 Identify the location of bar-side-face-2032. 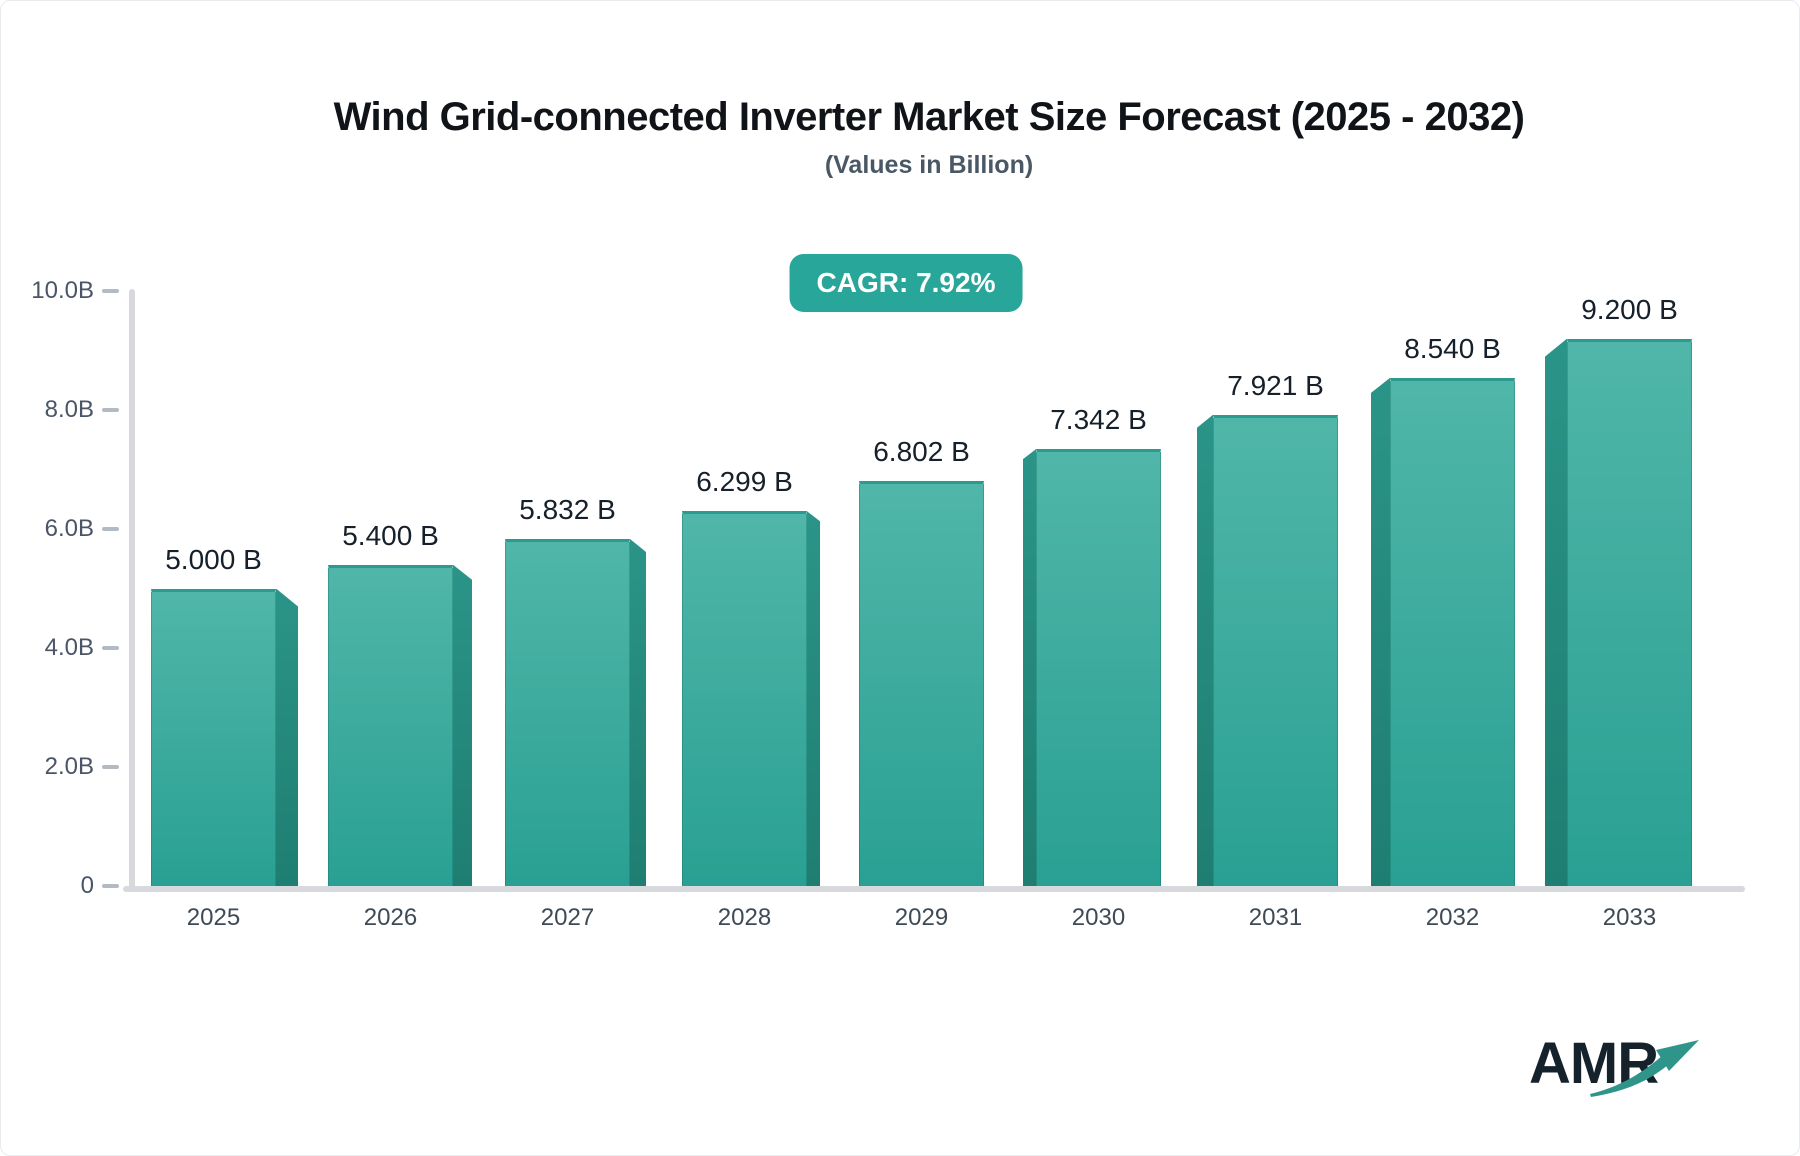
(1380, 631).